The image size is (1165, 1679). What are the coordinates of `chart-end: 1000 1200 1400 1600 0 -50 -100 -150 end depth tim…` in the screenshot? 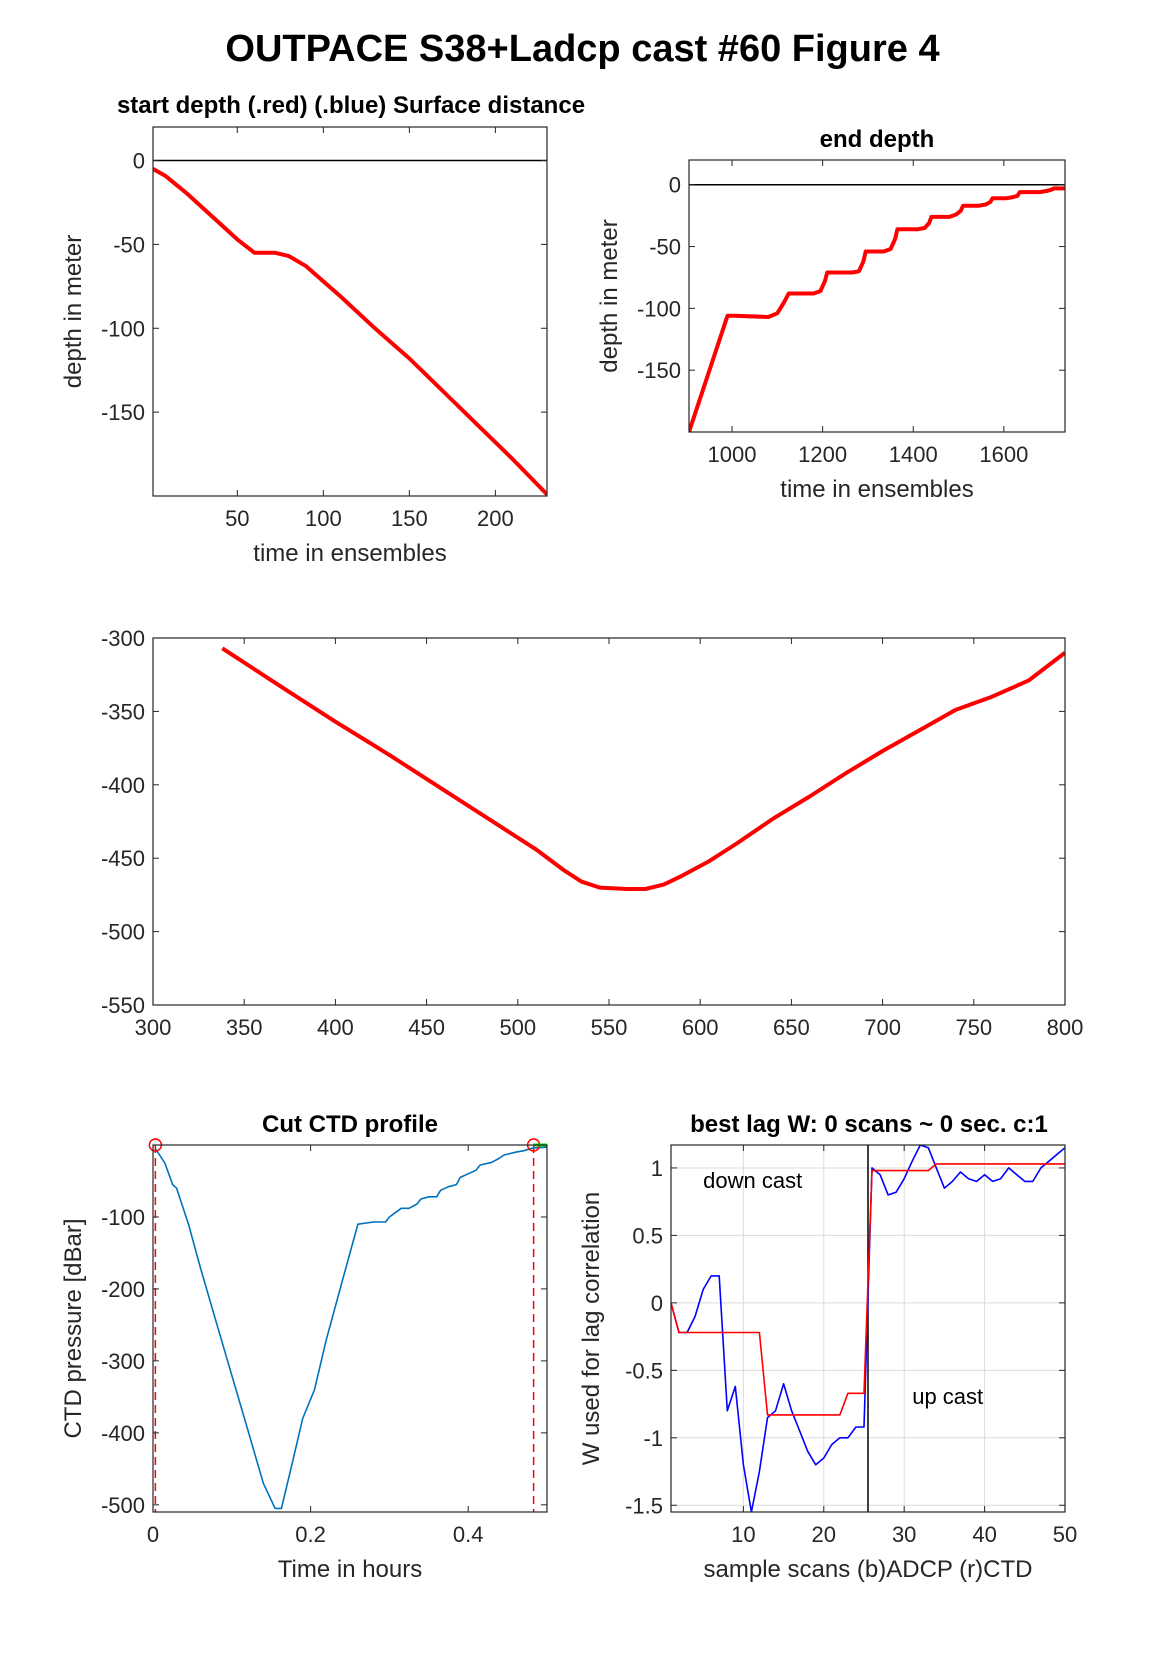 It's located at (831, 314).